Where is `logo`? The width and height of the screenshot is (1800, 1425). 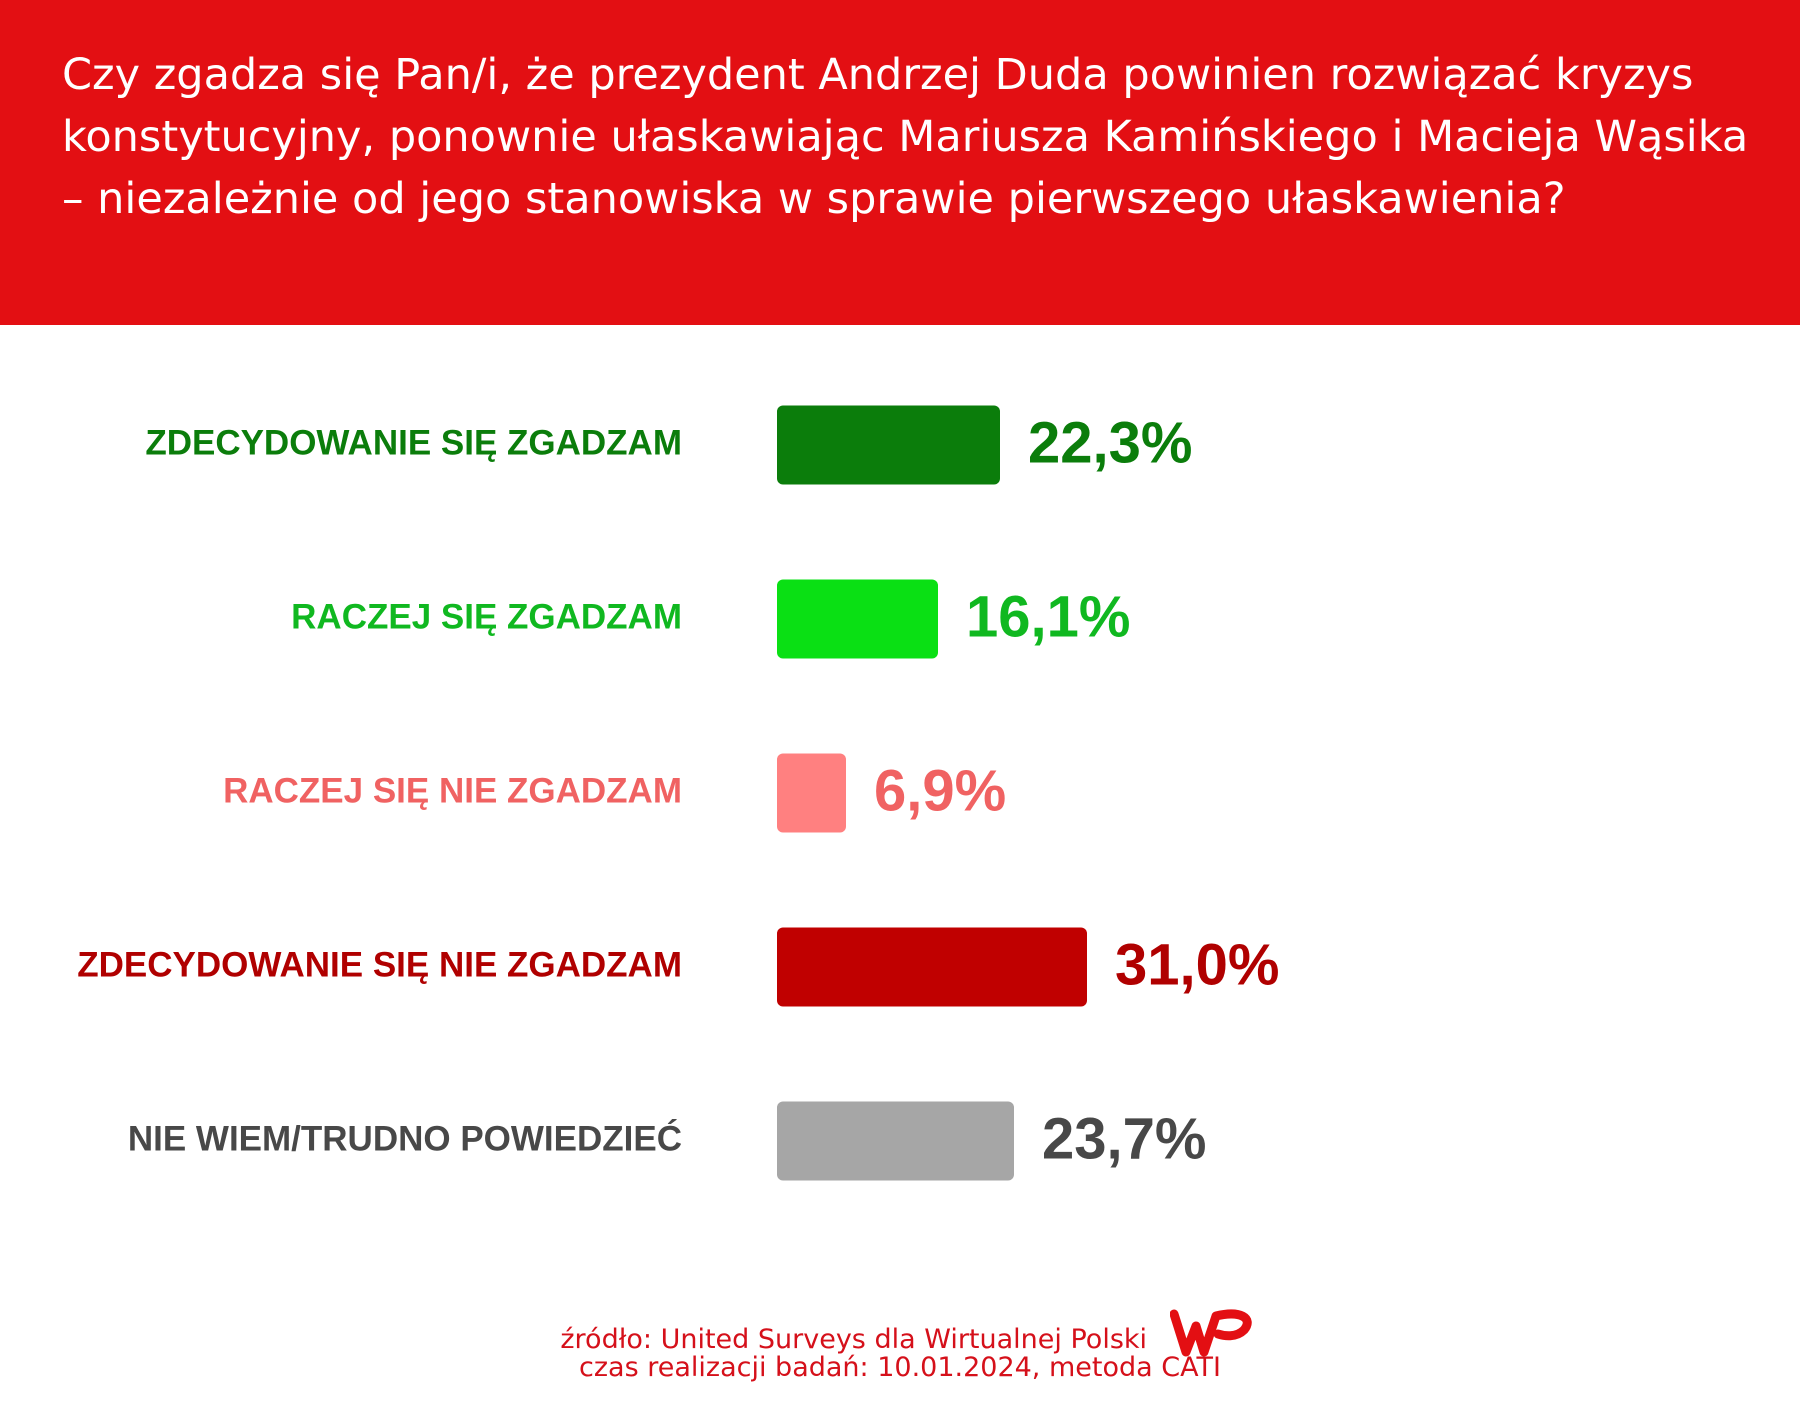
logo is located at coordinates (1210, 1333).